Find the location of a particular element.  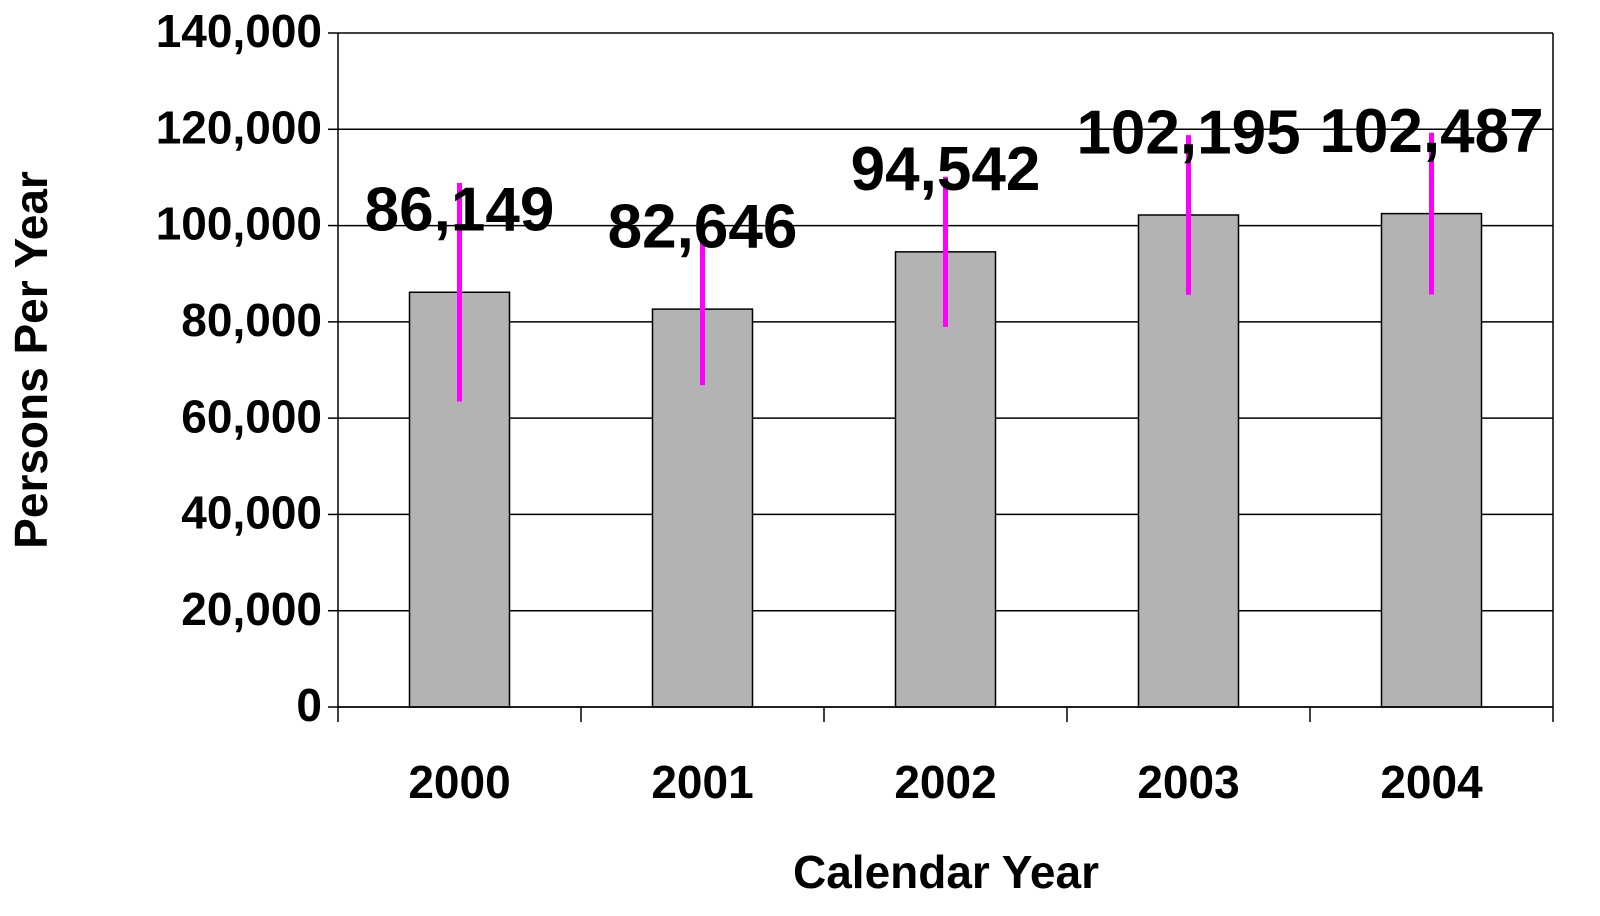

x-tick-label: 2003 is located at coordinates (1188, 782).